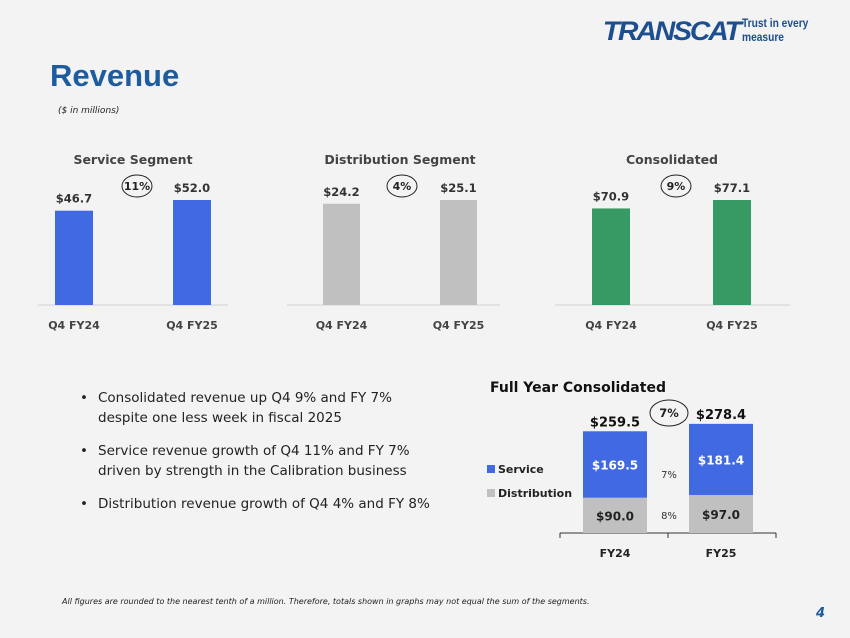  I want to click on data-label: $77.1, so click(732, 188).